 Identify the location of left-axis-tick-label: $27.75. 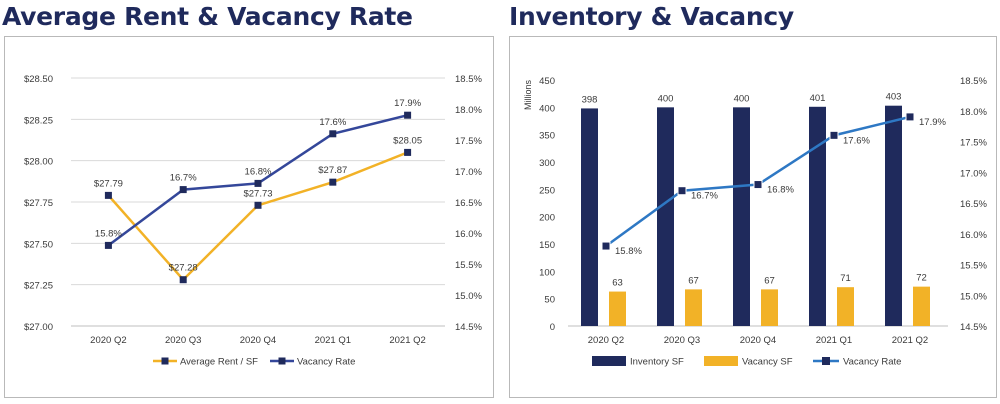
(38, 203).